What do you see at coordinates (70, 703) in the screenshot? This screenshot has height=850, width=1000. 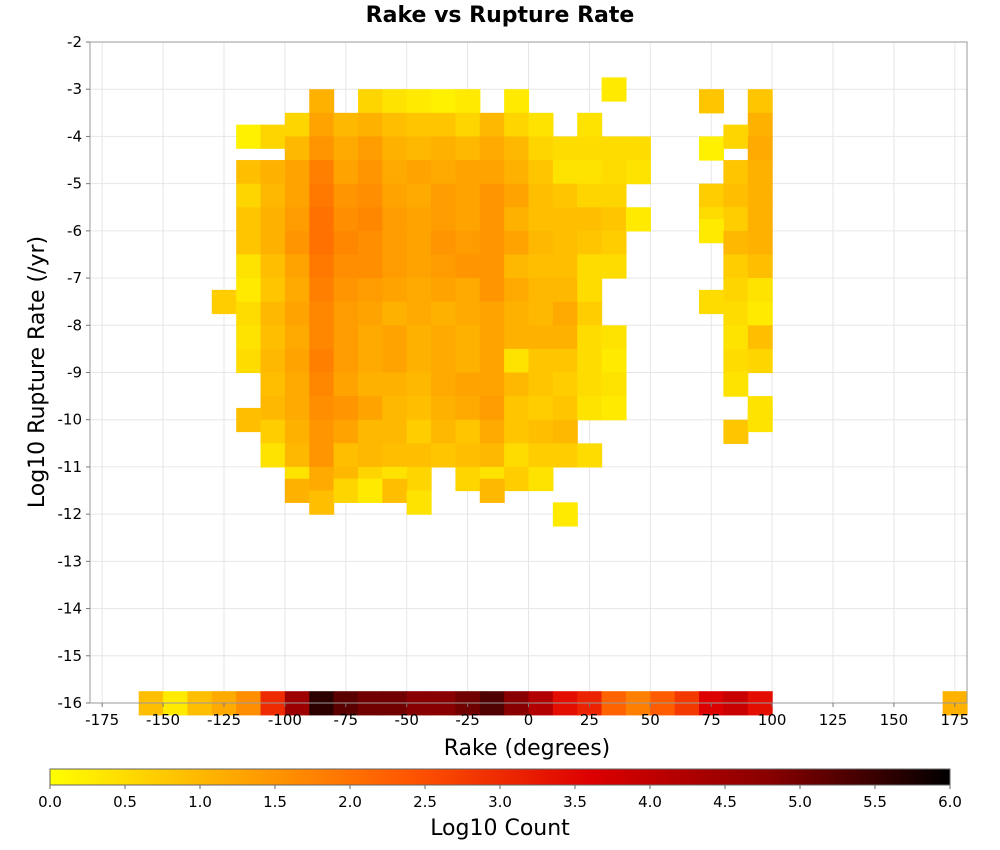 I see `y-tick-label: -16` at bounding box center [70, 703].